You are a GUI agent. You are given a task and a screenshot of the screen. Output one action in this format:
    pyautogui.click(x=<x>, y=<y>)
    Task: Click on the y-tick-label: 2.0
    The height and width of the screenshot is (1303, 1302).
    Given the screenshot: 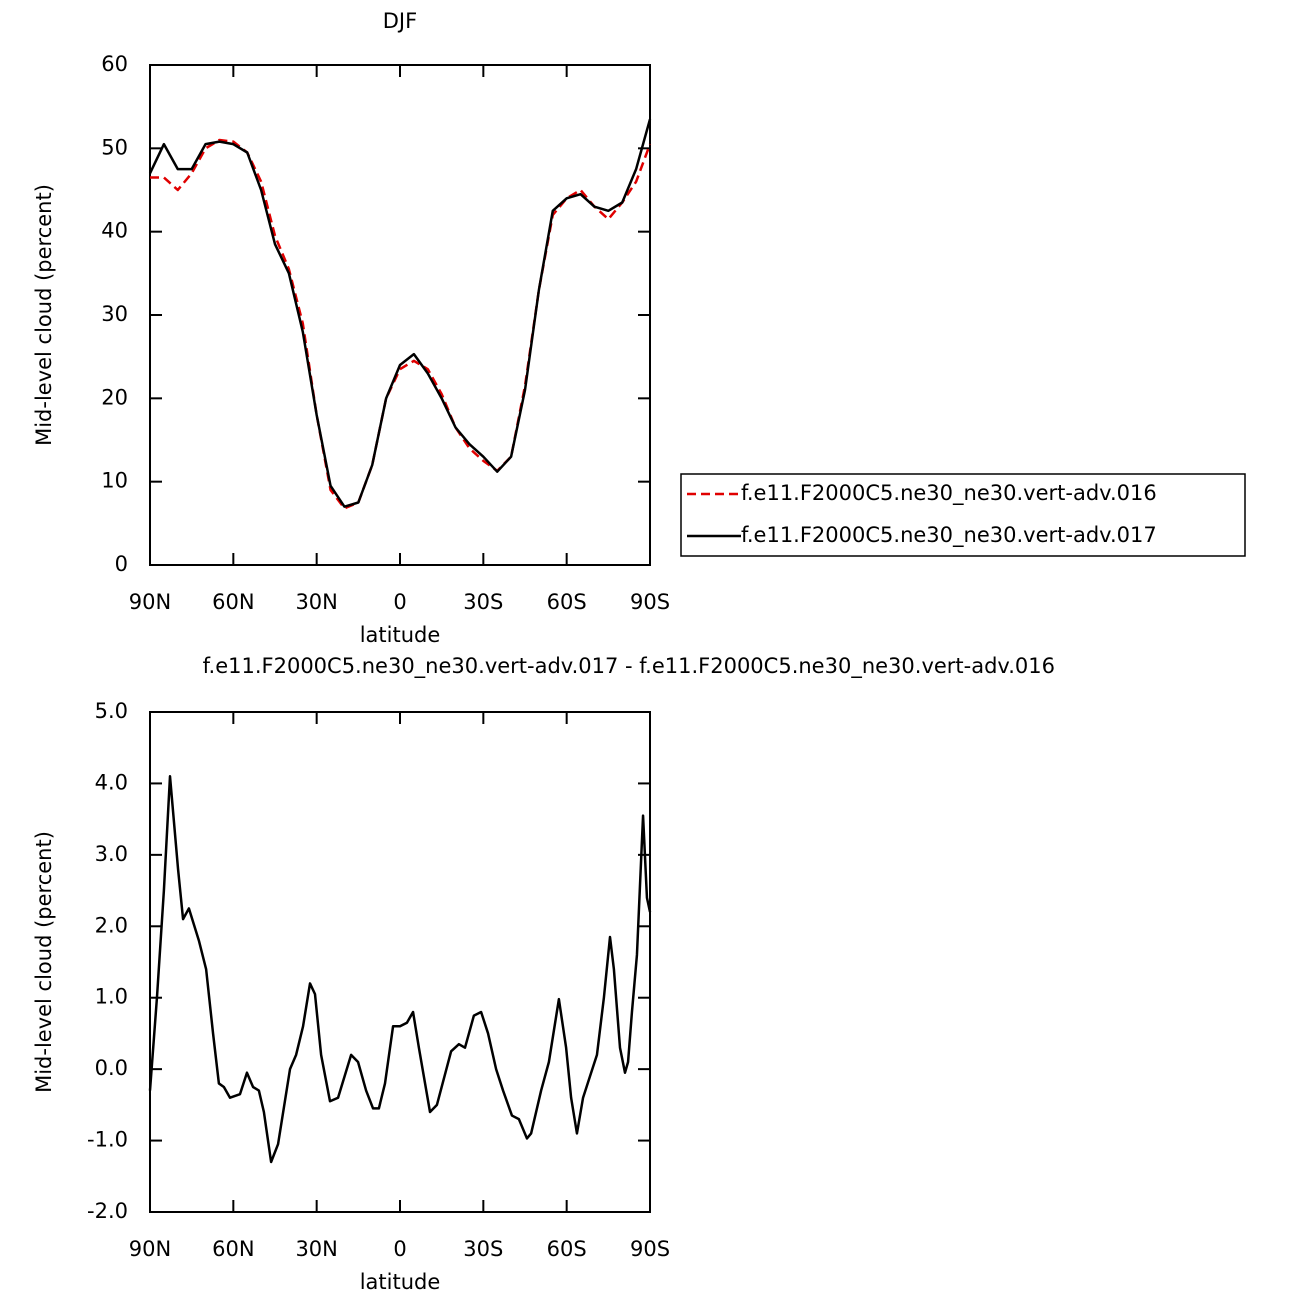 What is the action you would take?
    pyautogui.click(x=111, y=925)
    